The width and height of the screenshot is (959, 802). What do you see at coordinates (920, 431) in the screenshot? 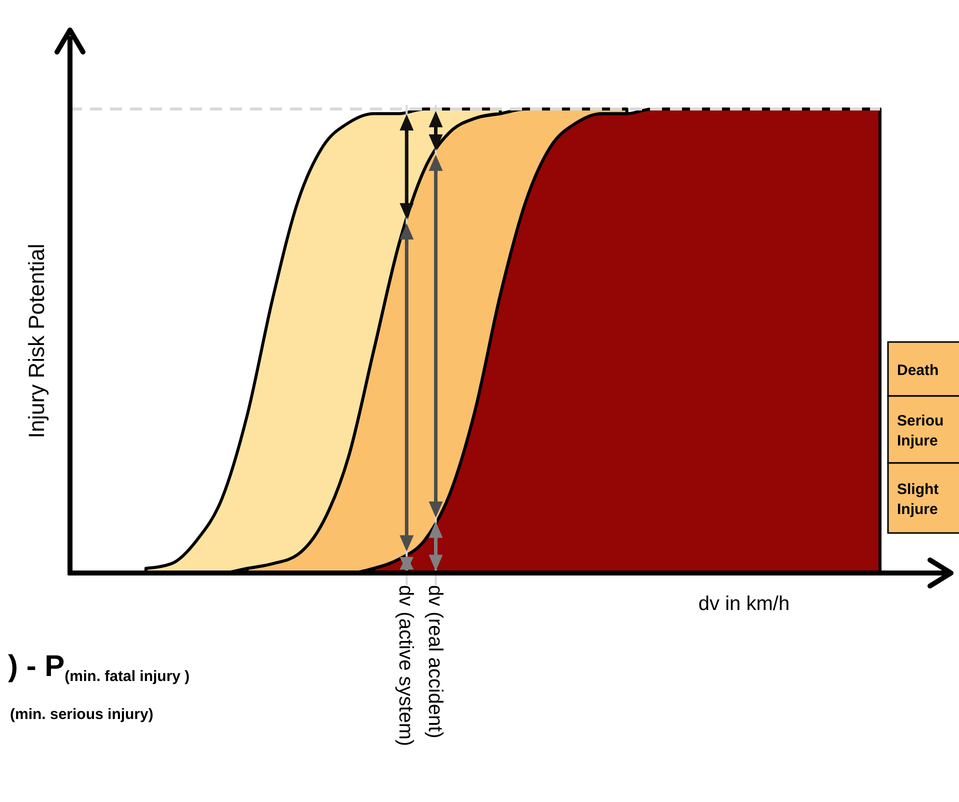
I see `text: Seriou Injure` at bounding box center [920, 431].